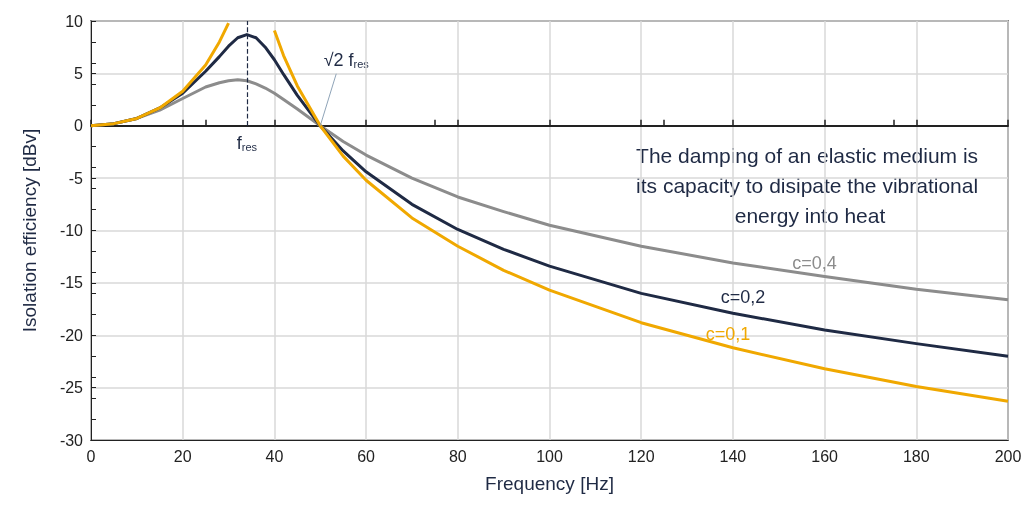  What do you see at coordinates (91, 456) in the screenshot?
I see `x-tick-label: 0` at bounding box center [91, 456].